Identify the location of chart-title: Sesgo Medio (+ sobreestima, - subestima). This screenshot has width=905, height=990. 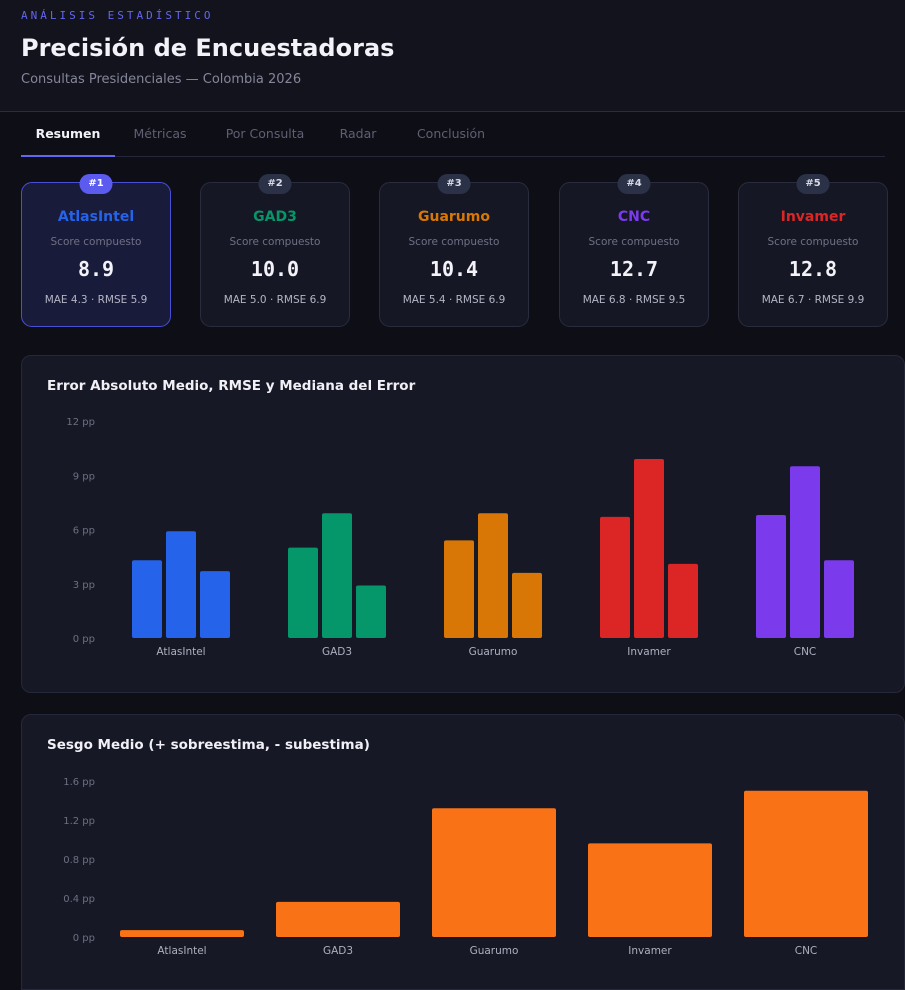
(208, 745).